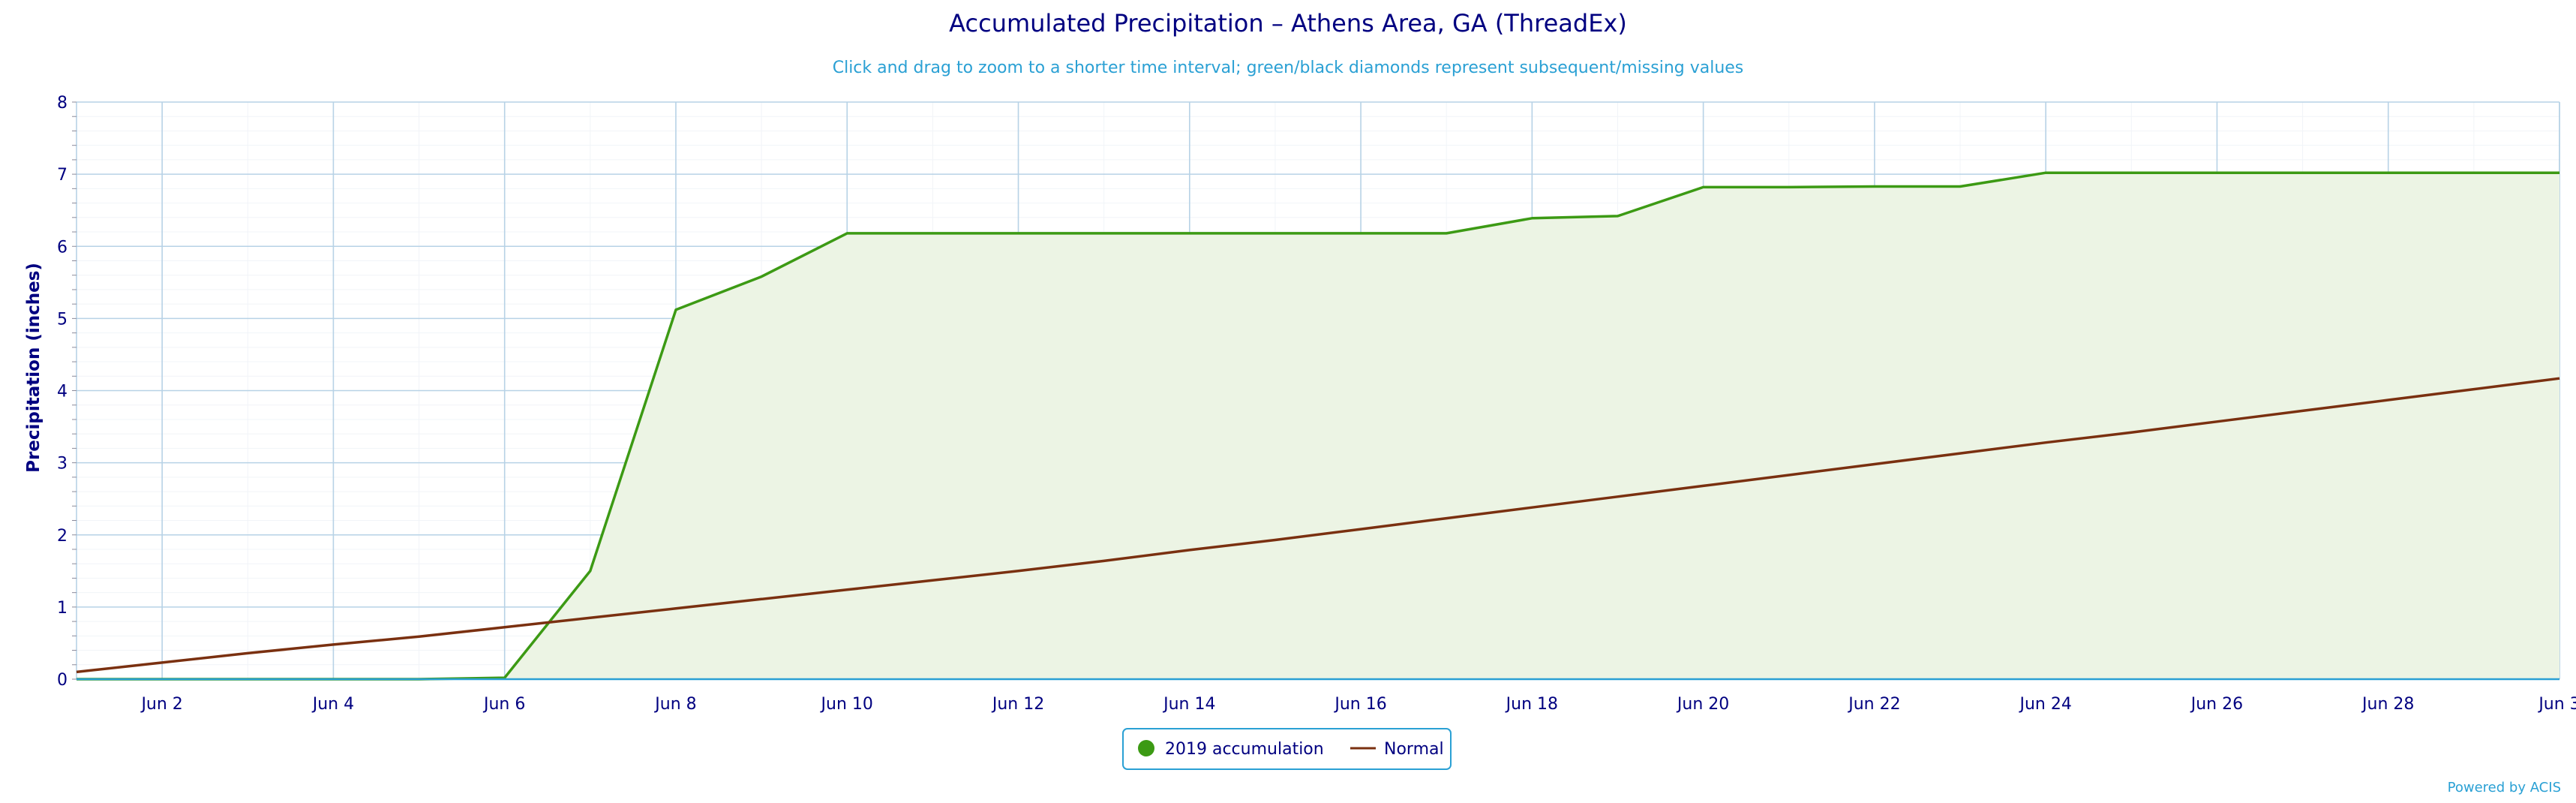  Describe the element at coordinates (2556, 704) in the screenshot. I see `x-tick-label: Jun 3` at that location.